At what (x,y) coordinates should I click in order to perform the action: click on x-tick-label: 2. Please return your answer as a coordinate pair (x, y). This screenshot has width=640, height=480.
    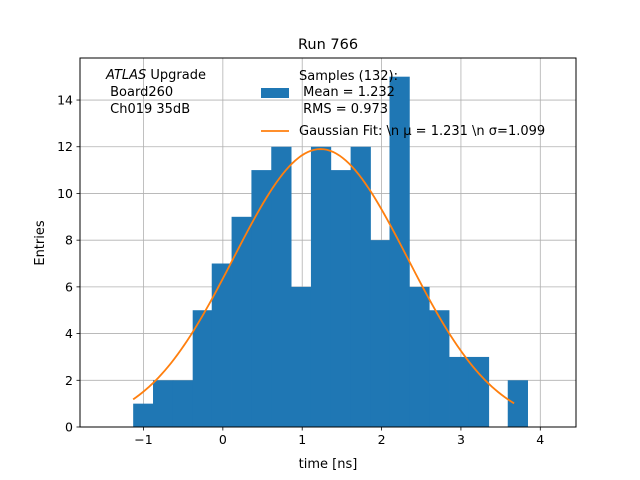
    Looking at the image, I should click on (382, 439).